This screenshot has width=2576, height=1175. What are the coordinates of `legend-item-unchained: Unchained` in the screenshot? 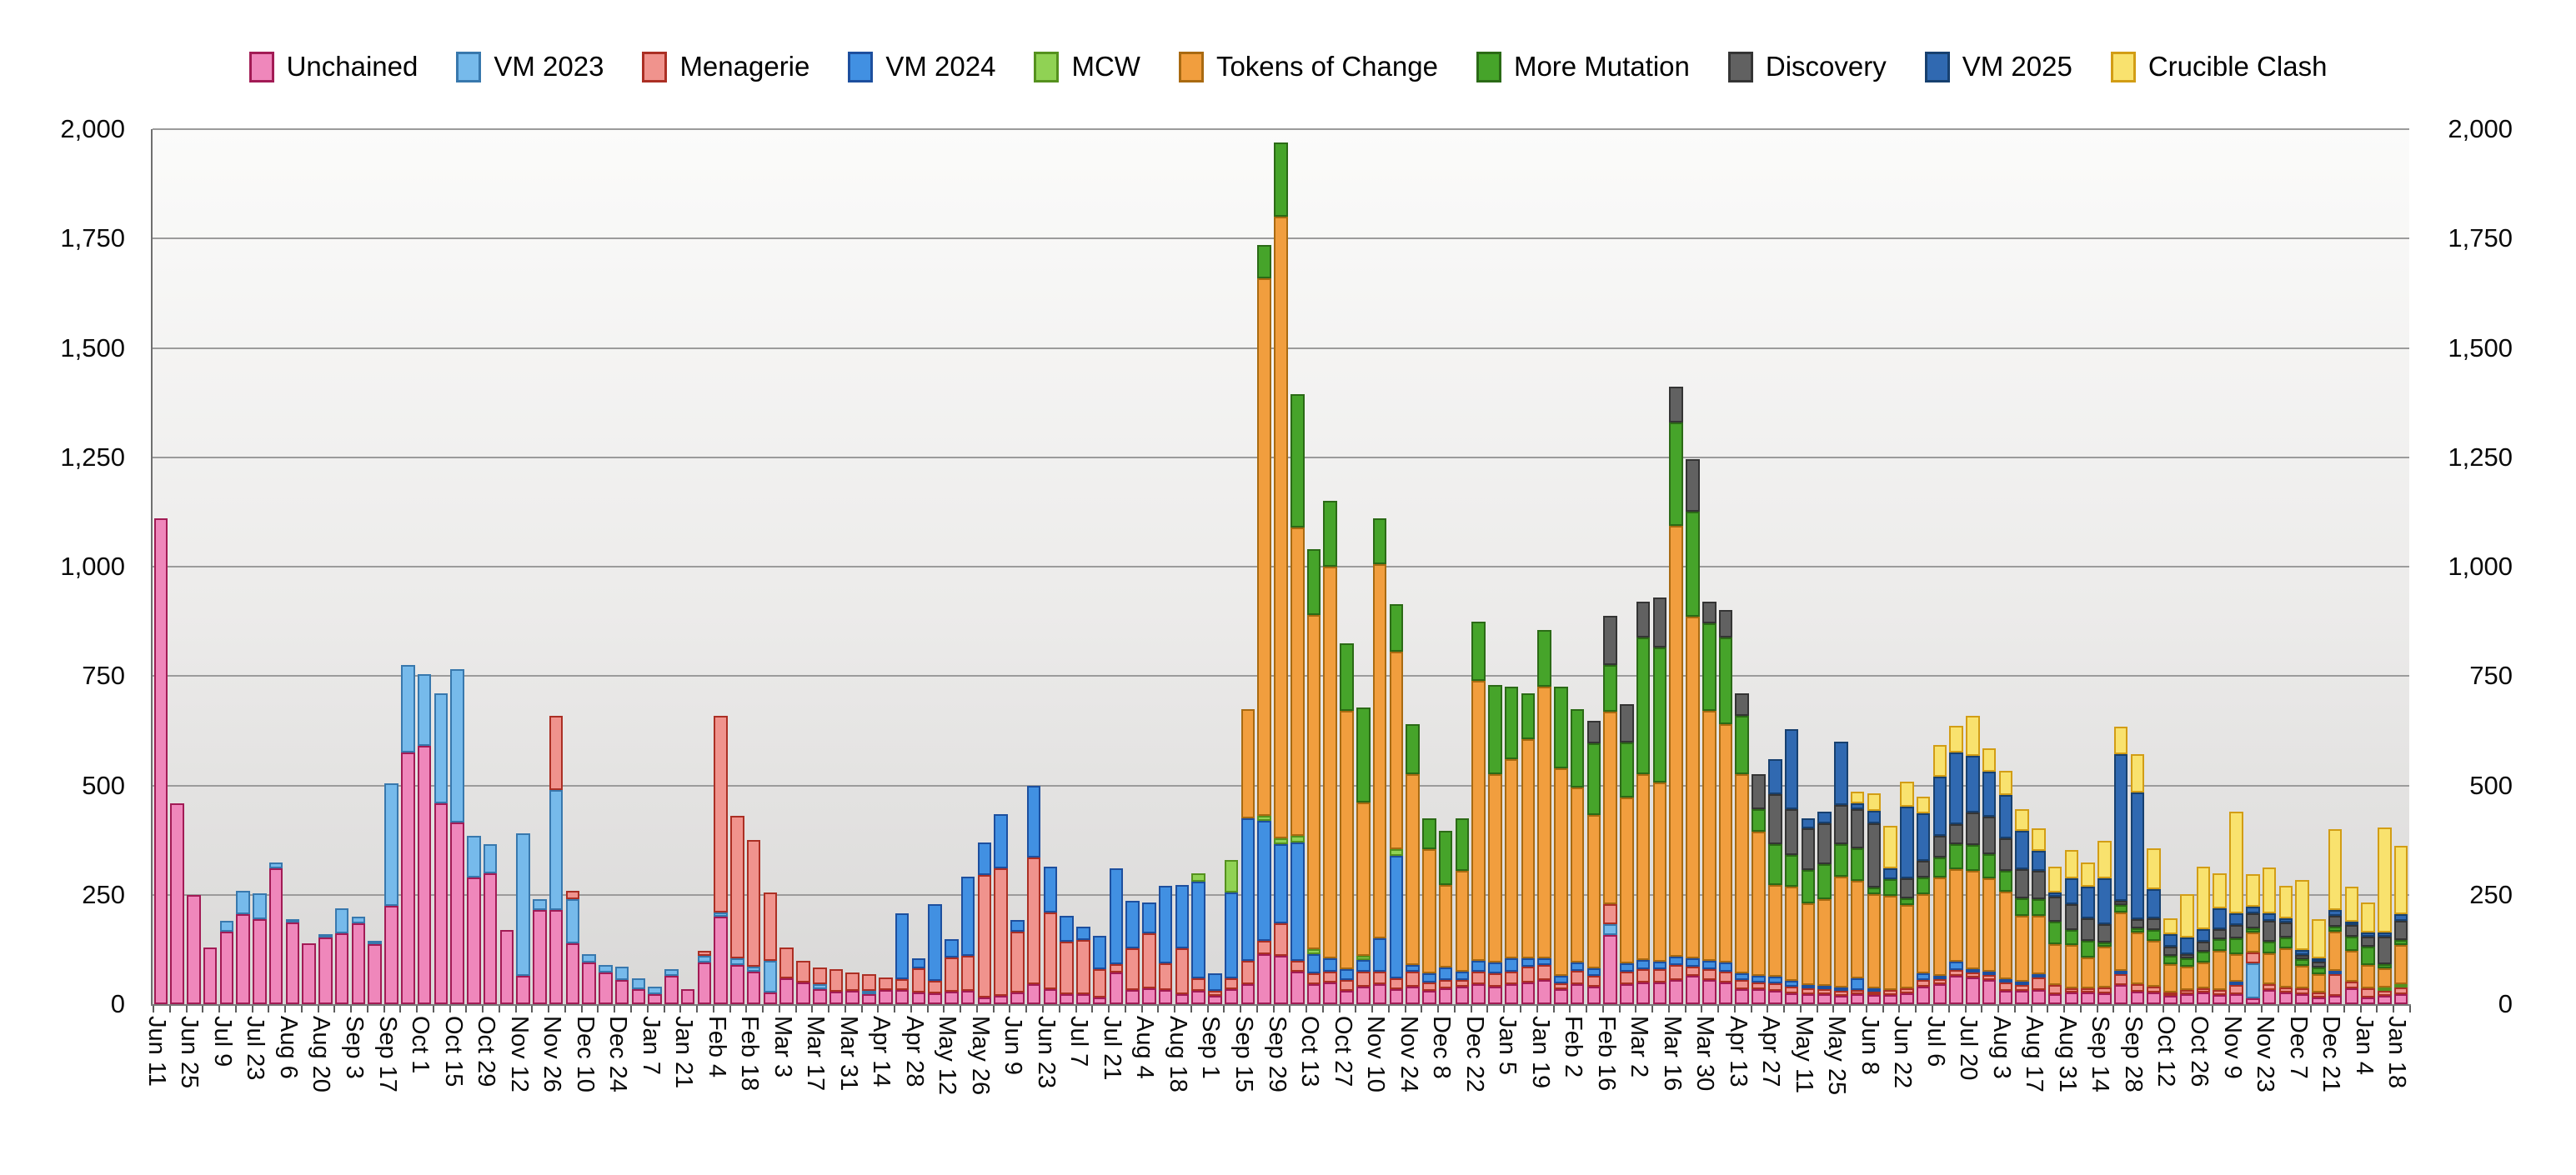 It's located at (333, 66).